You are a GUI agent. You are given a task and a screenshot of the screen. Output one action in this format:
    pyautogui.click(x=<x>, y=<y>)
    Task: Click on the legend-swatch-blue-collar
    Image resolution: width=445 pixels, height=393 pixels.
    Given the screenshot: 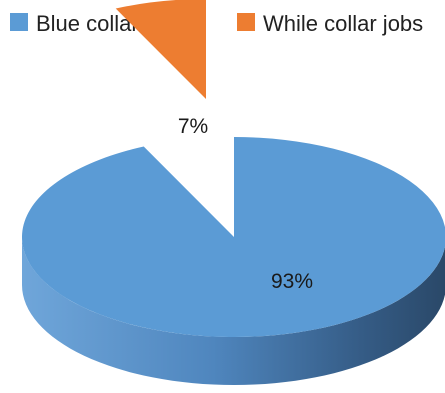 What is the action you would take?
    pyautogui.click(x=19, y=22)
    